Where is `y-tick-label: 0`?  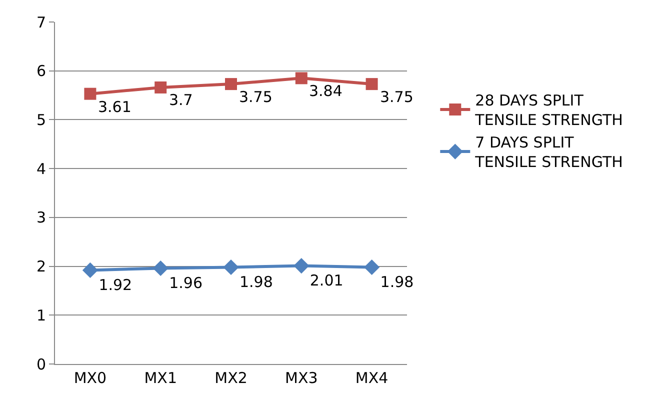
y-tick-label: 0 is located at coordinates (41, 364).